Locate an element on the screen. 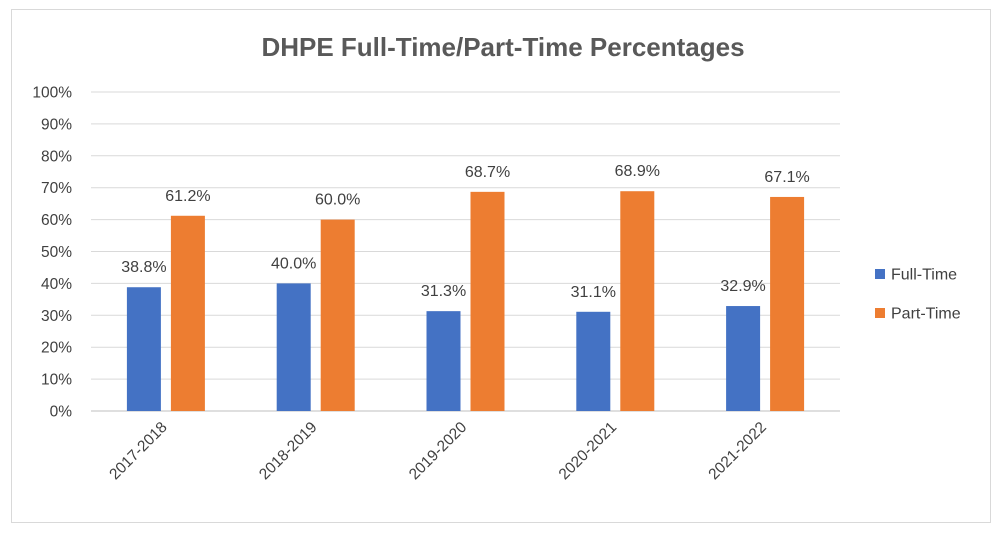  chart-title: DHPE Full-Time/Part-Time Percentages is located at coordinates (502, 47).